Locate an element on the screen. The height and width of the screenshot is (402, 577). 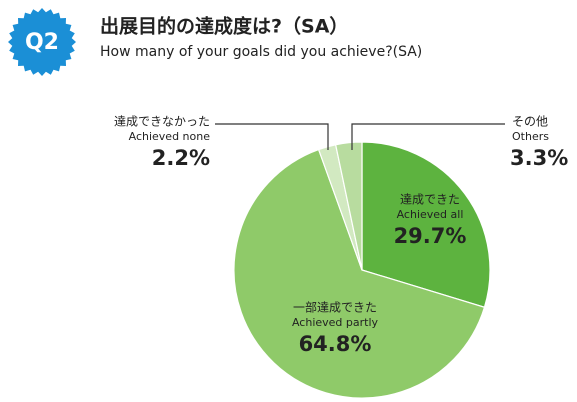
value-label: 64.8% is located at coordinates (335, 344).